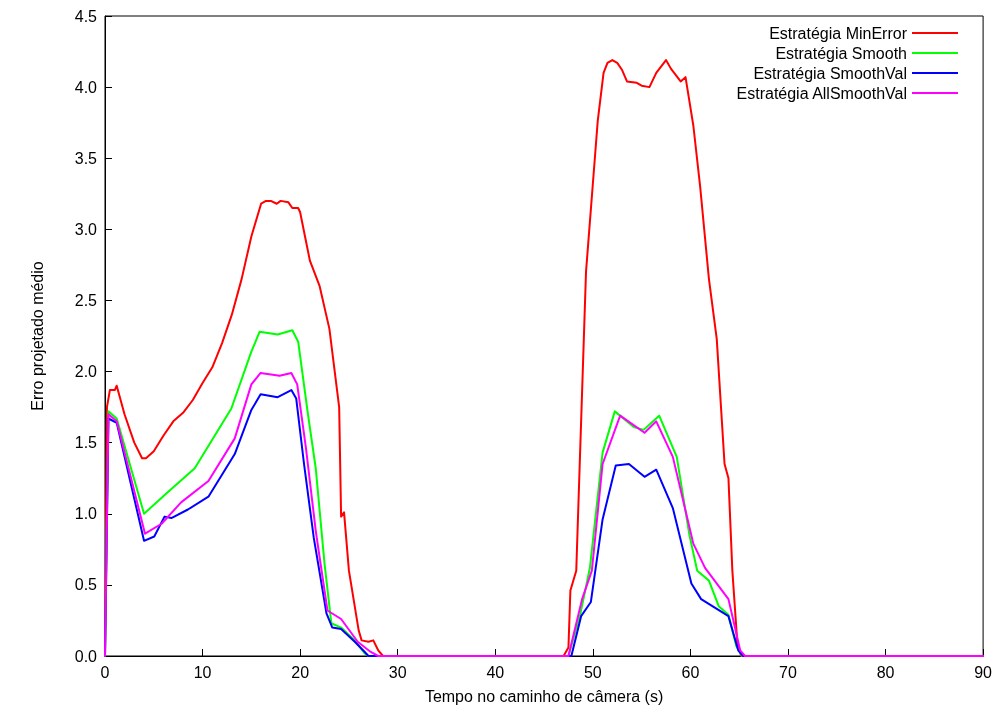 The image size is (1003, 724). I want to click on legend-label: Estratégia Smooth, so click(841, 53).